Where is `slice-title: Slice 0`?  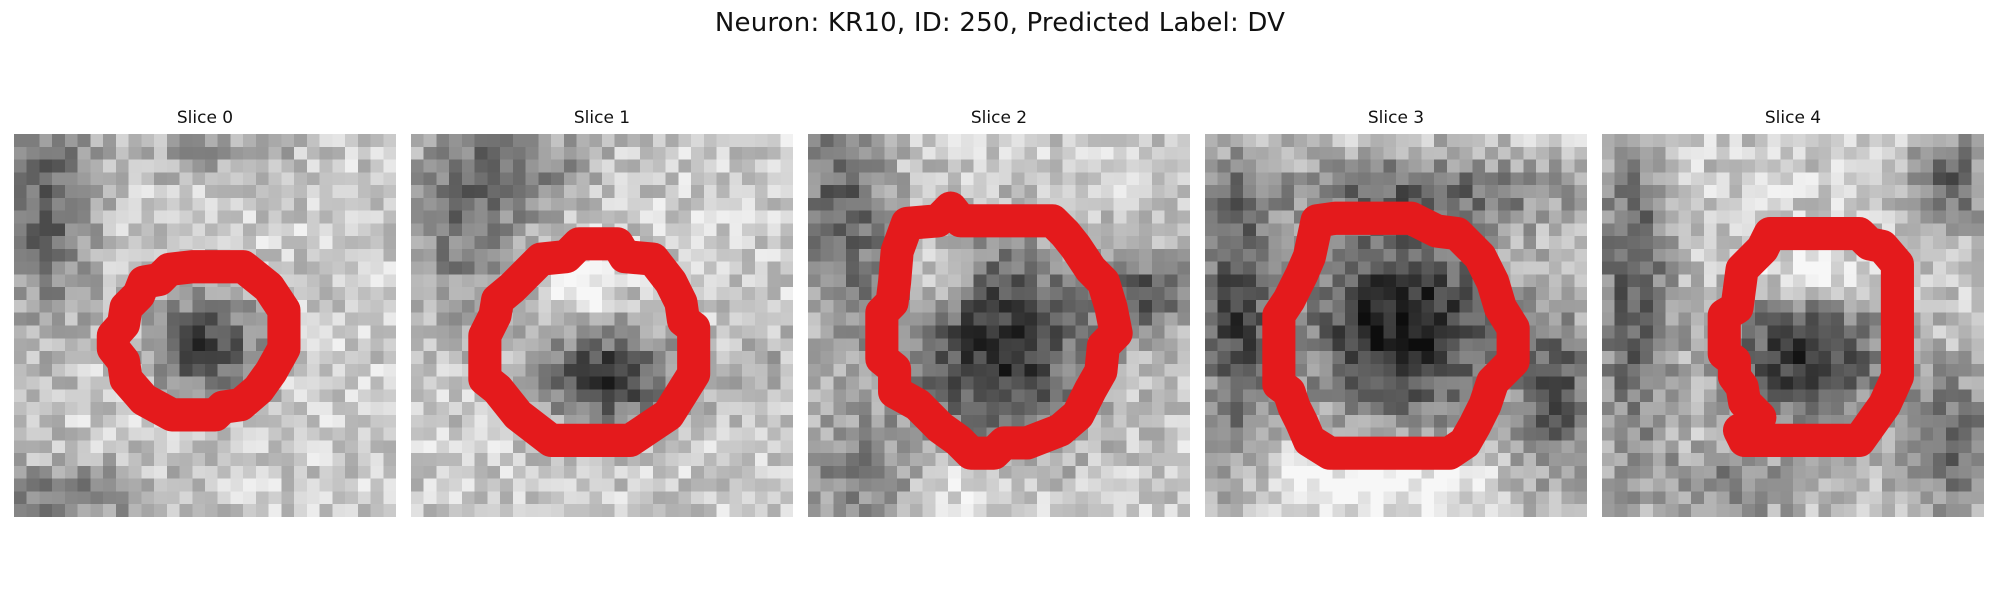 slice-title: Slice 0 is located at coordinates (205, 118).